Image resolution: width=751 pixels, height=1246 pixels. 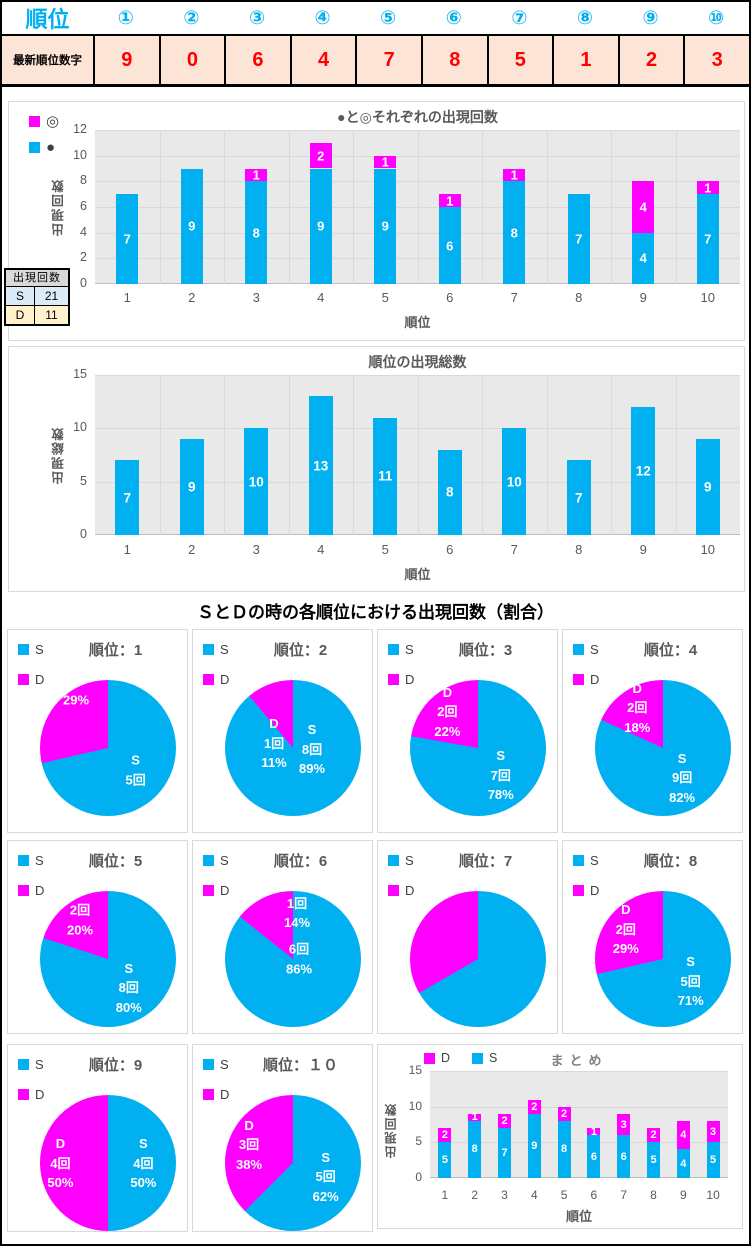 I want to click on sd-counts-rows: S 21 D 11, so click(x=37, y=305).